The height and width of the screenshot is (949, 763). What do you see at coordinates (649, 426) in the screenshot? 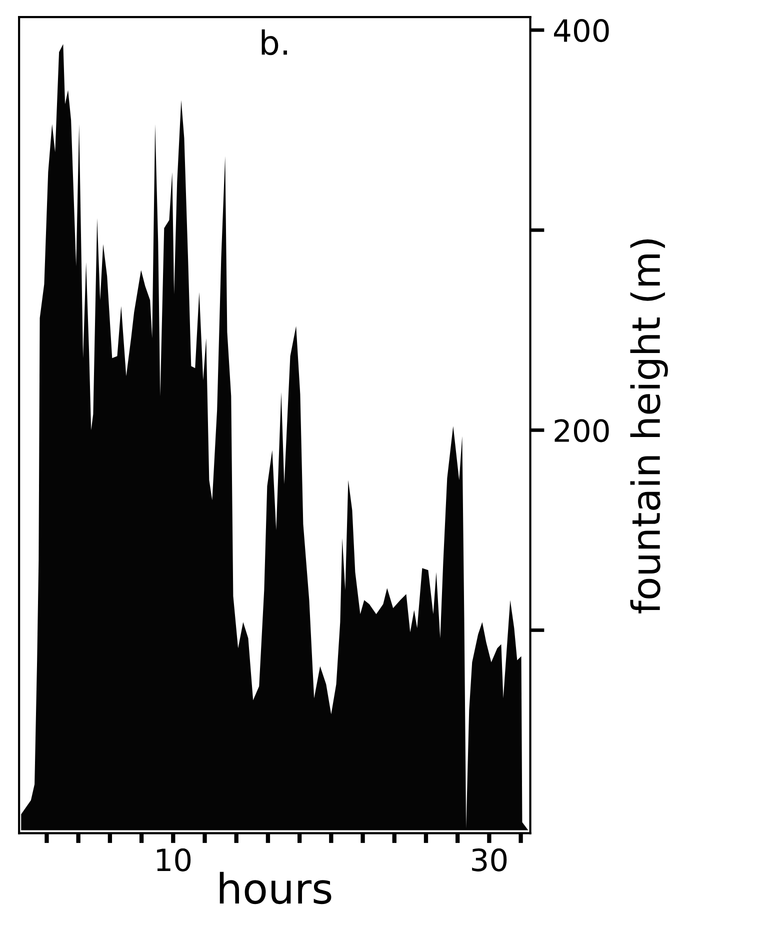
I see `y-axis-title: fountain height (m)` at bounding box center [649, 426].